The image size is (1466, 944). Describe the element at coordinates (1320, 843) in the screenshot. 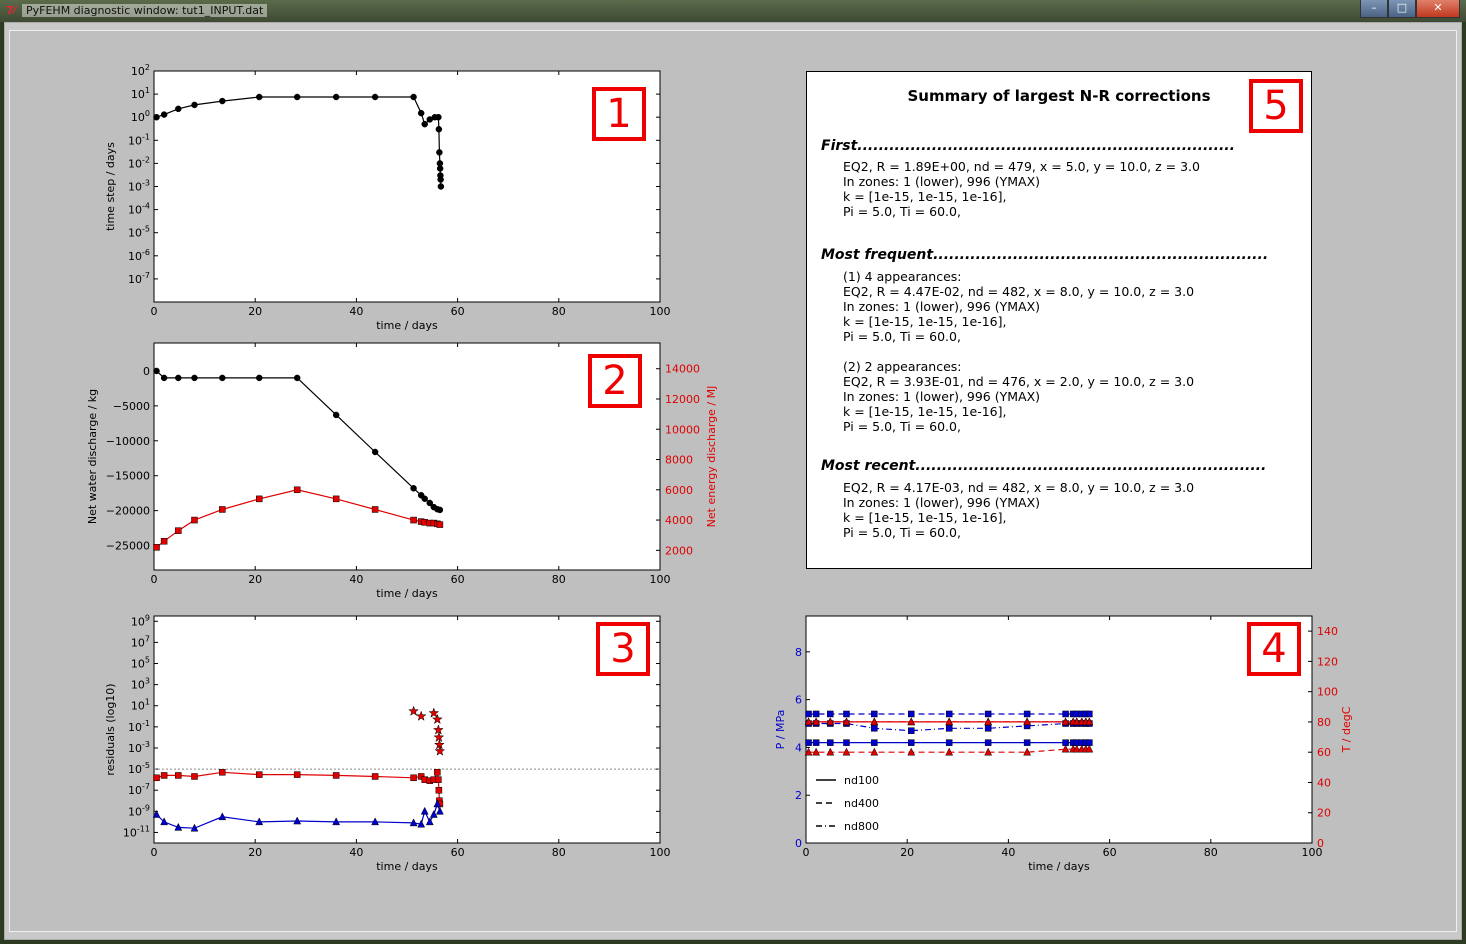

I see `y2-tick-label: 0` at that location.